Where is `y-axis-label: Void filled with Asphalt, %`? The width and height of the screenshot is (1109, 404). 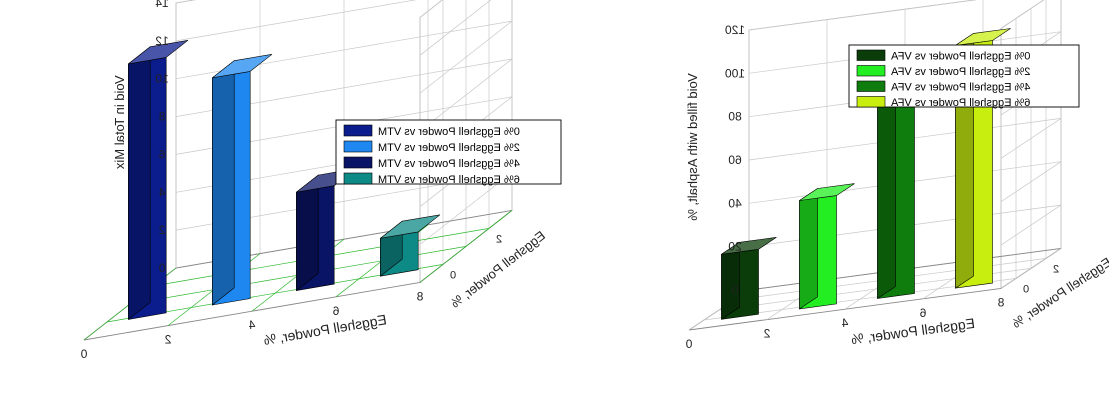
y-axis-label: Void filled with Asphalt, % is located at coordinates (692, 147).